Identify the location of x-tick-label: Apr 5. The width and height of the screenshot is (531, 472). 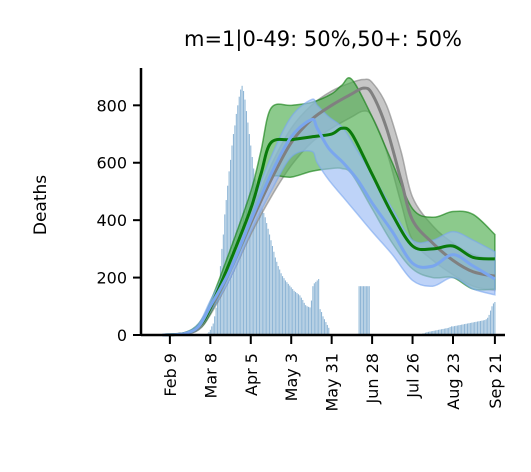
(251, 374).